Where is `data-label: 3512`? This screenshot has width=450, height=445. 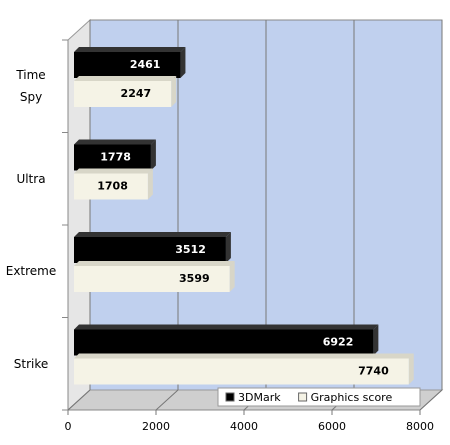
data-label: 3512 is located at coordinates (190, 249).